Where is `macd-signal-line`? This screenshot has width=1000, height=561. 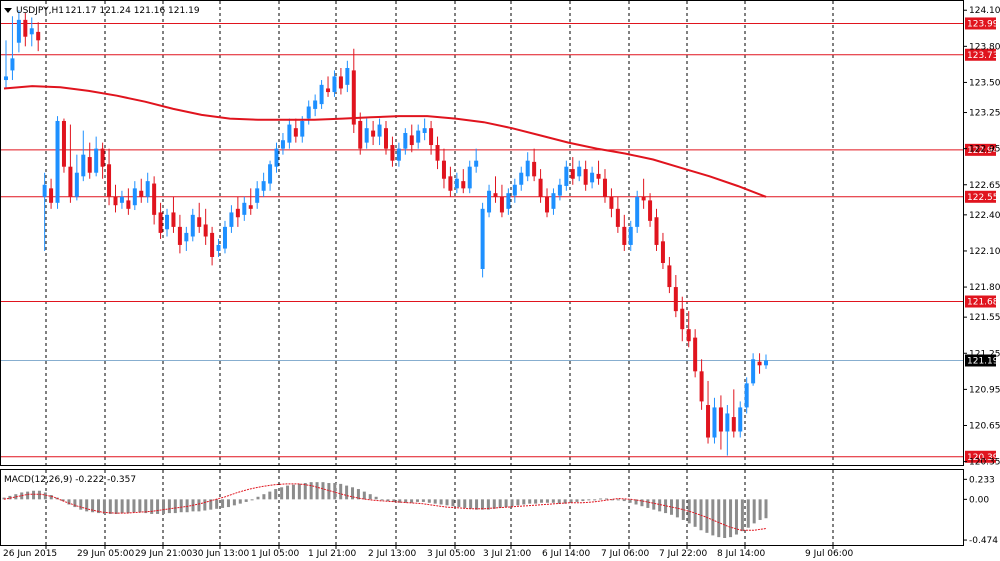
macd-signal-line is located at coordinates (385, 507).